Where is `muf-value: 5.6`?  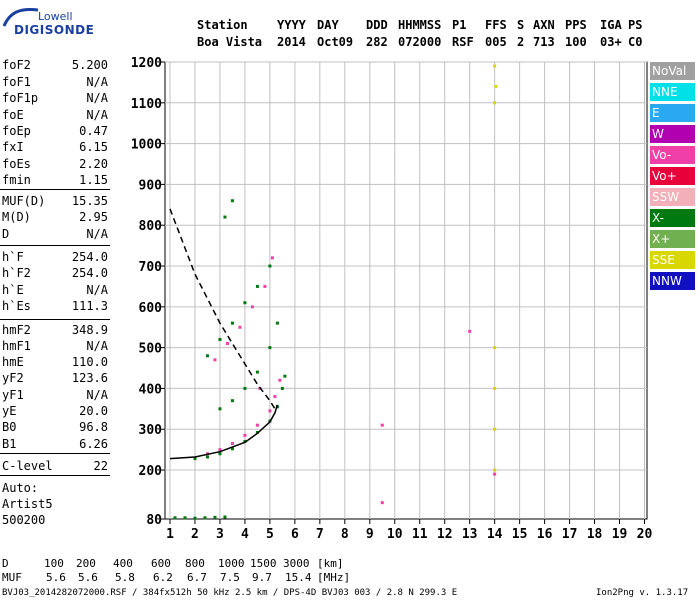
muf-value: 5.6 is located at coordinates (56, 577).